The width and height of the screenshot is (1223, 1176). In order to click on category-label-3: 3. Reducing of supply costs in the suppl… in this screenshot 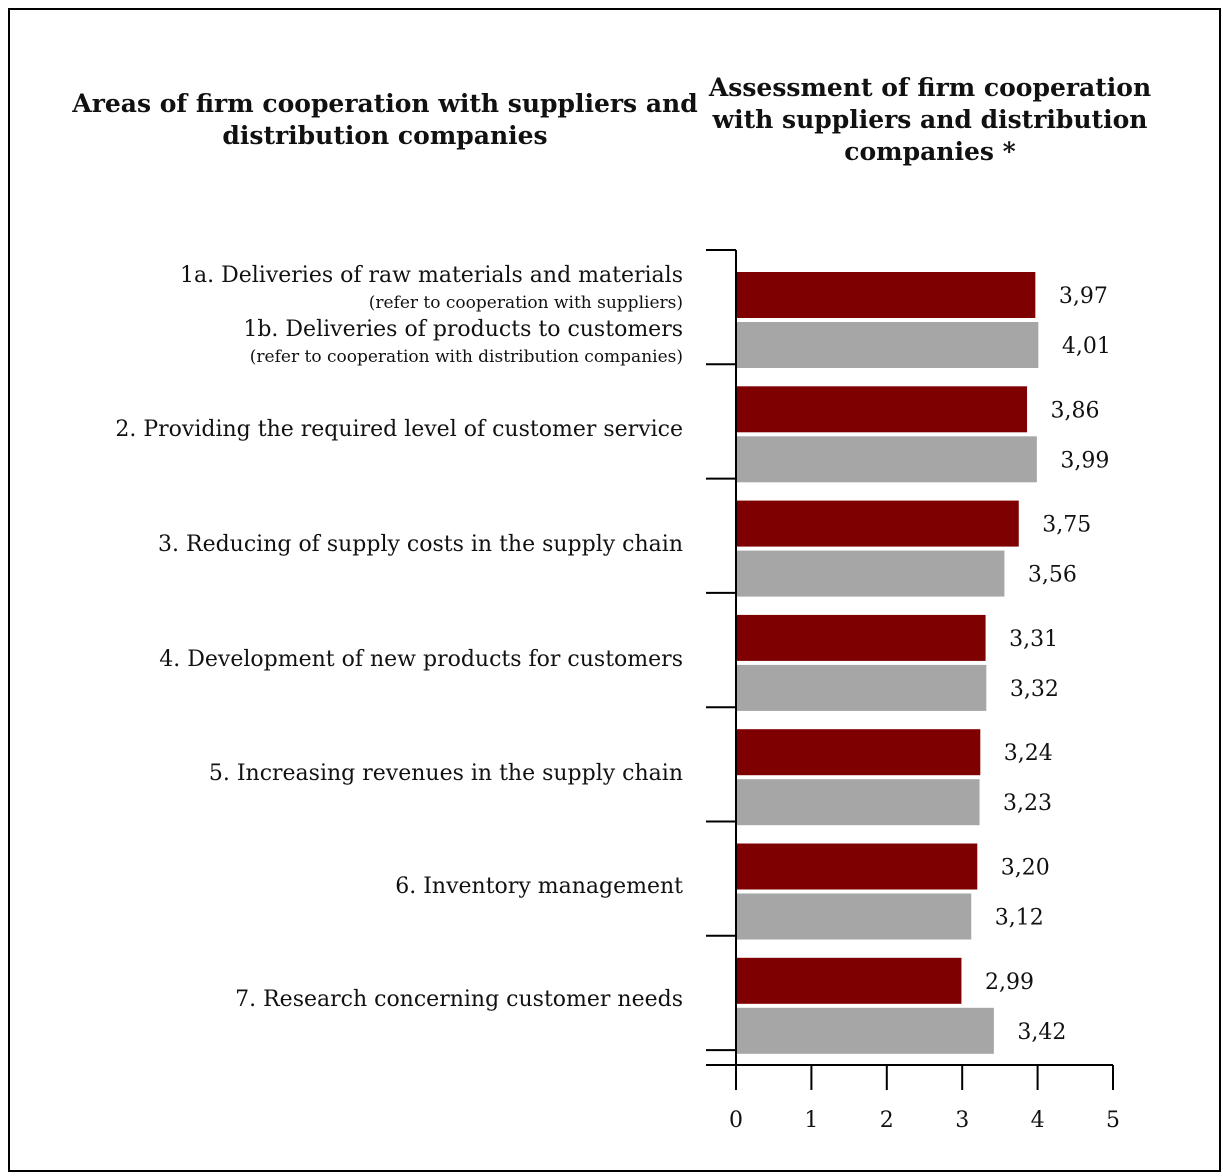, I will do `click(420, 545)`.